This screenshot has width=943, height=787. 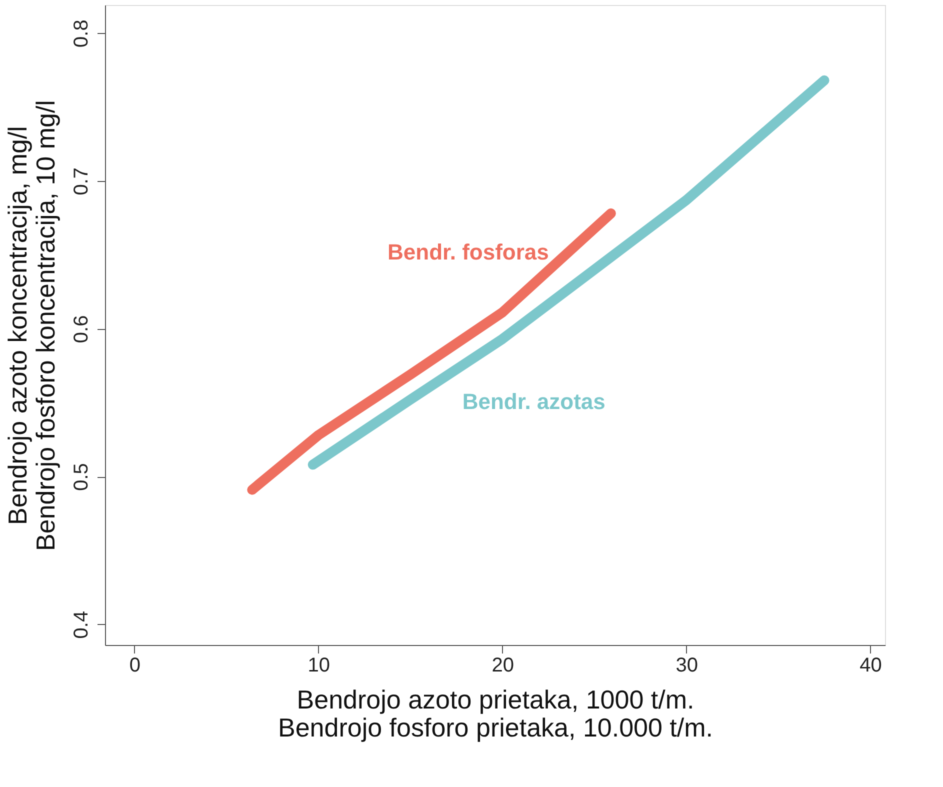 I want to click on x-axis-title: Bendrojo azoto prietaka, 1000 t/m. Bendrojo fosforo prietaka, 10.000 t/m., so click(x=496, y=713).